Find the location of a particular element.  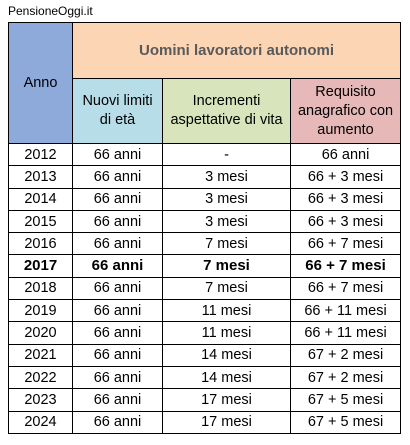

year-cell: 2024 is located at coordinates (40, 422).